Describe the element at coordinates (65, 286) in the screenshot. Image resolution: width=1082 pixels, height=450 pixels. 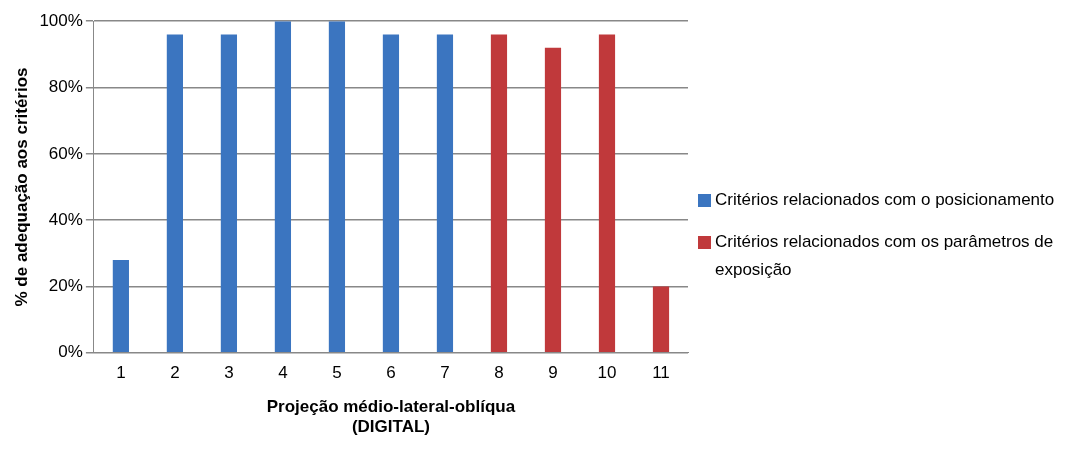
I see `y-tick-label: 20%` at that location.